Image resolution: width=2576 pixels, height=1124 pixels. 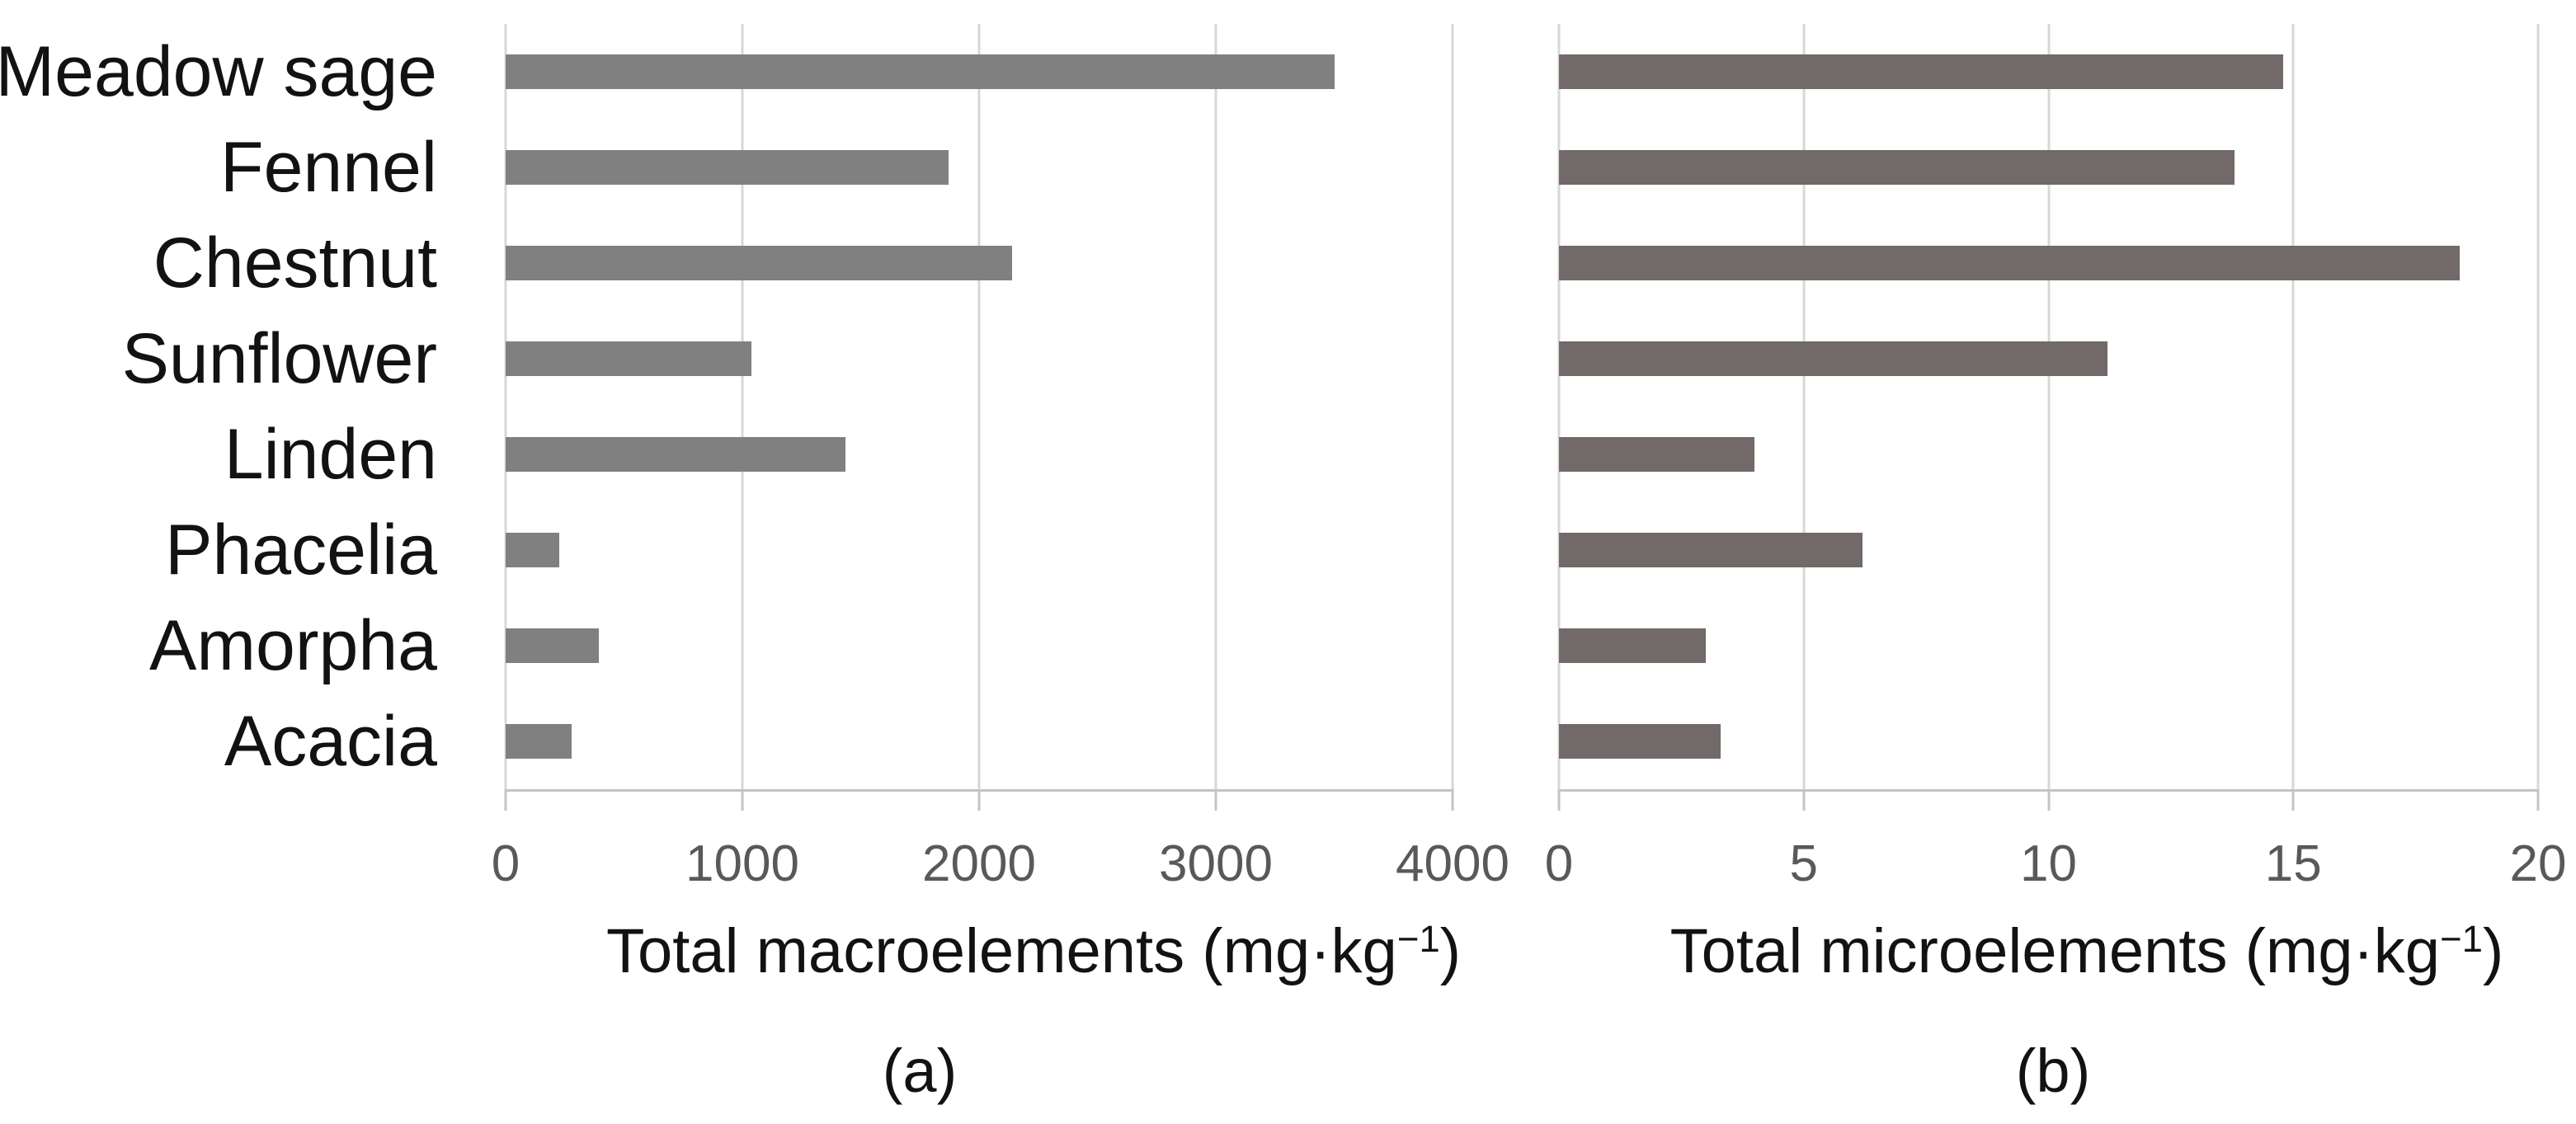 What do you see at coordinates (1803, 863) in the screenshot?
I see `x-axis-tick-label: 5` at bounding box center [1803, 863].